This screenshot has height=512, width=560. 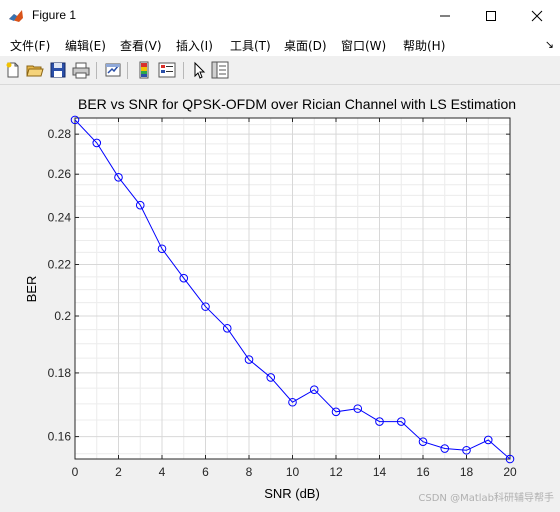 What do you see at coordinates (60, 437) in the screenshot?
I see `y-tick-label: 0.16` at bounding box center [60, 437].